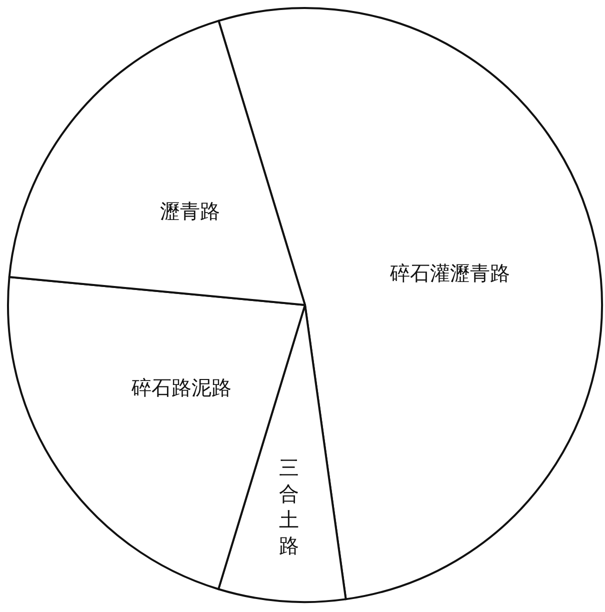  I want to click on slice-label: 三合土路, so click(289, 506).